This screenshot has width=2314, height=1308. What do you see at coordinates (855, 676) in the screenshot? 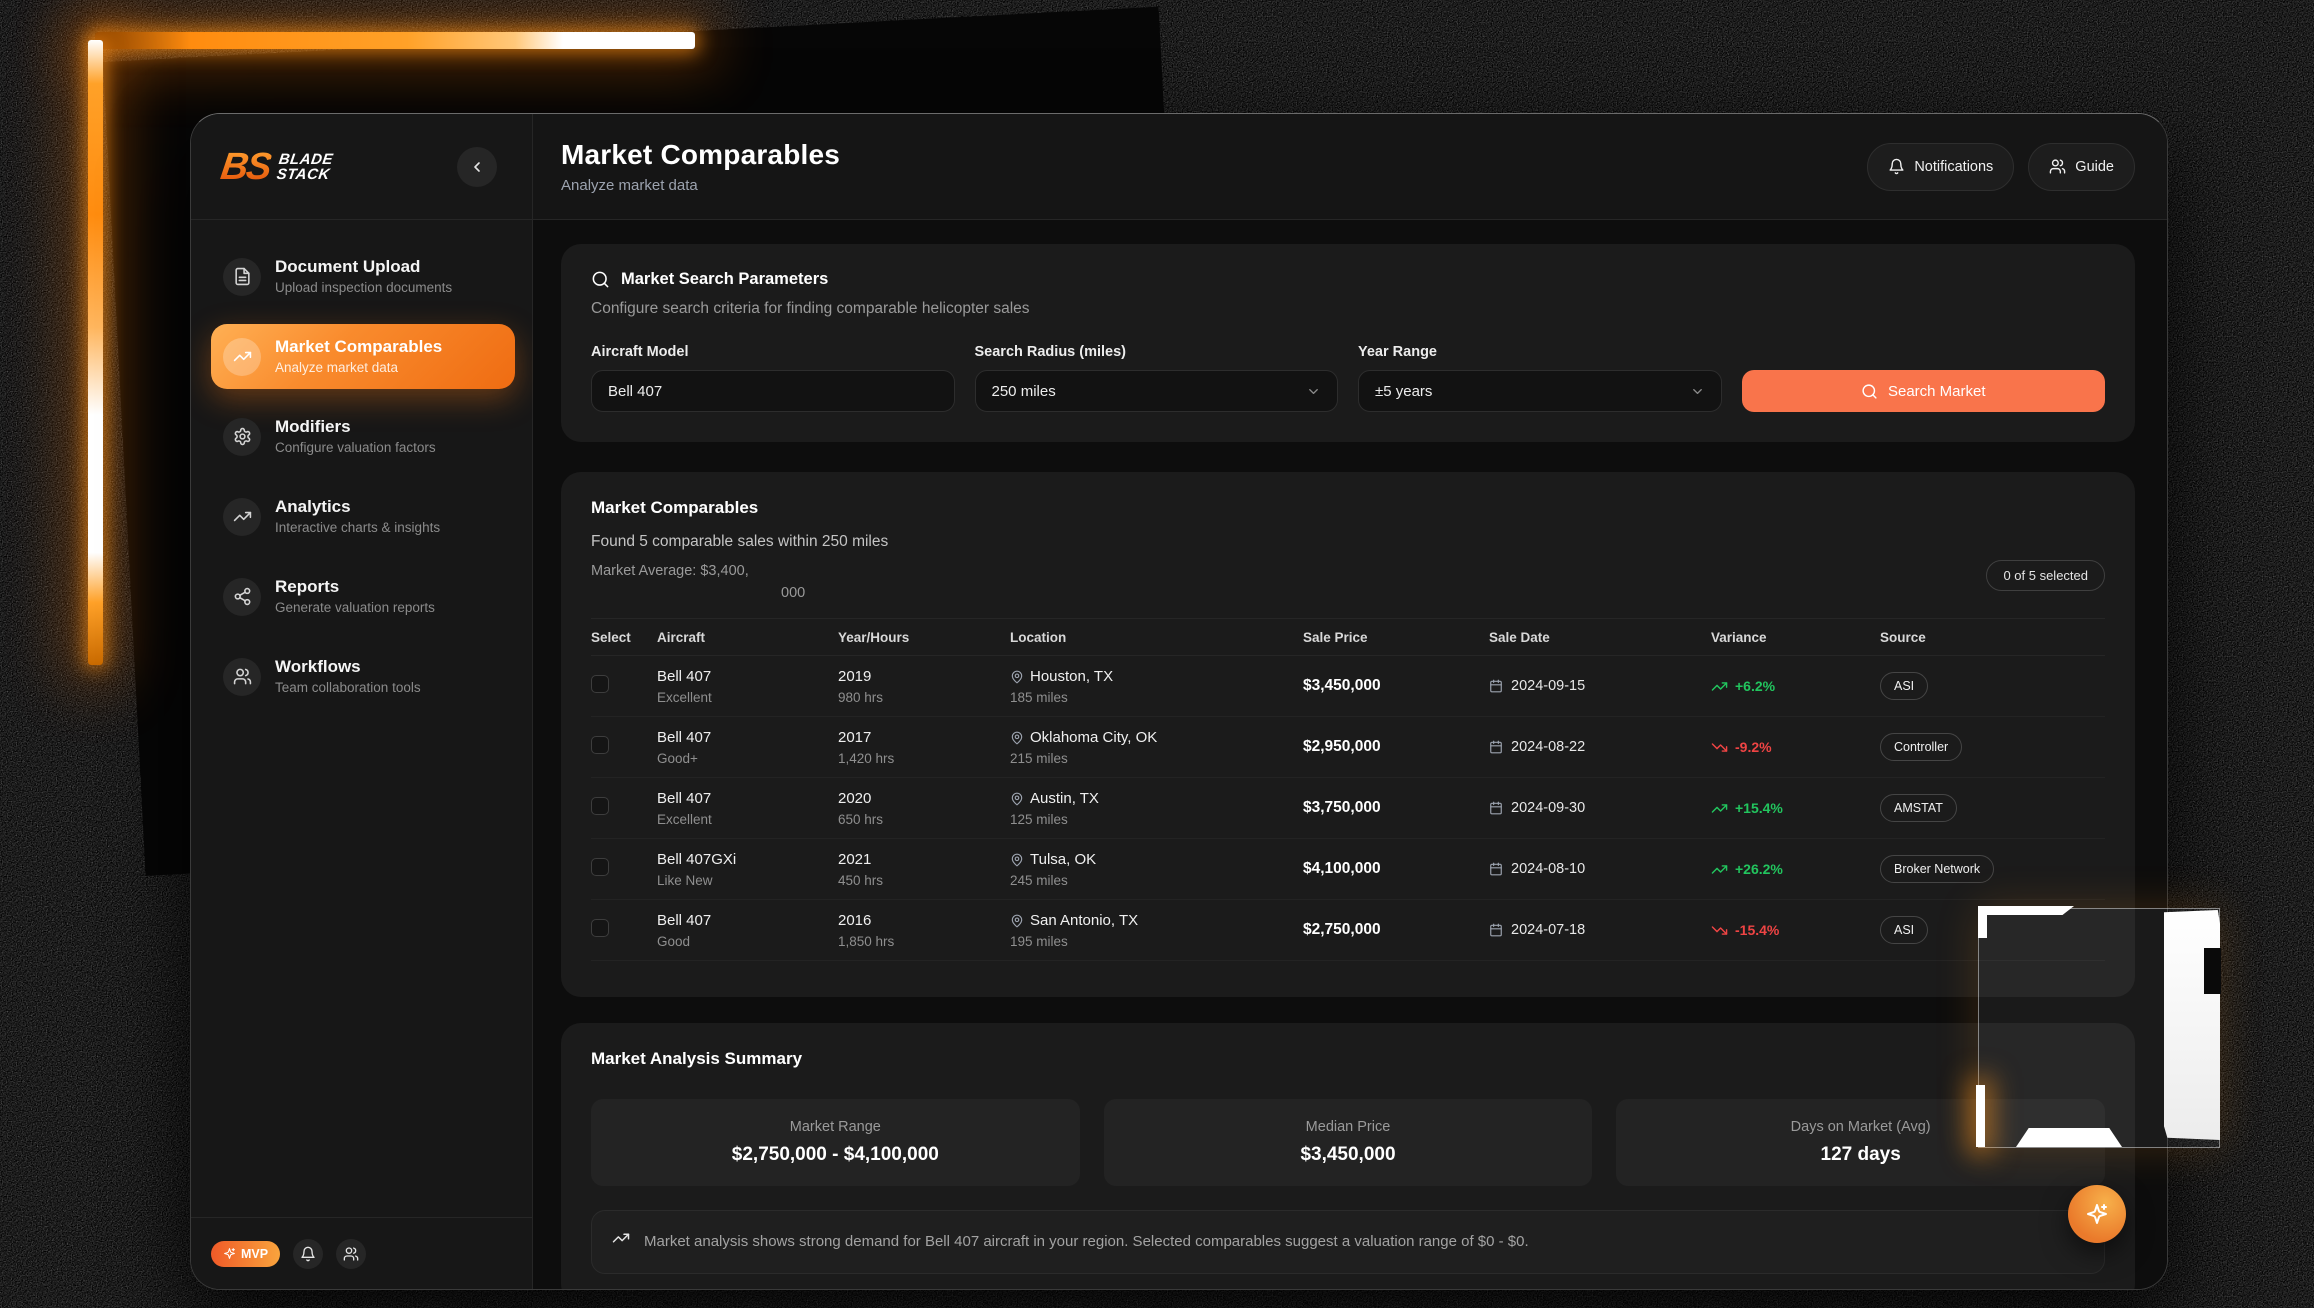
I see `sale-year: 2019` at bounding box center [855, 676].